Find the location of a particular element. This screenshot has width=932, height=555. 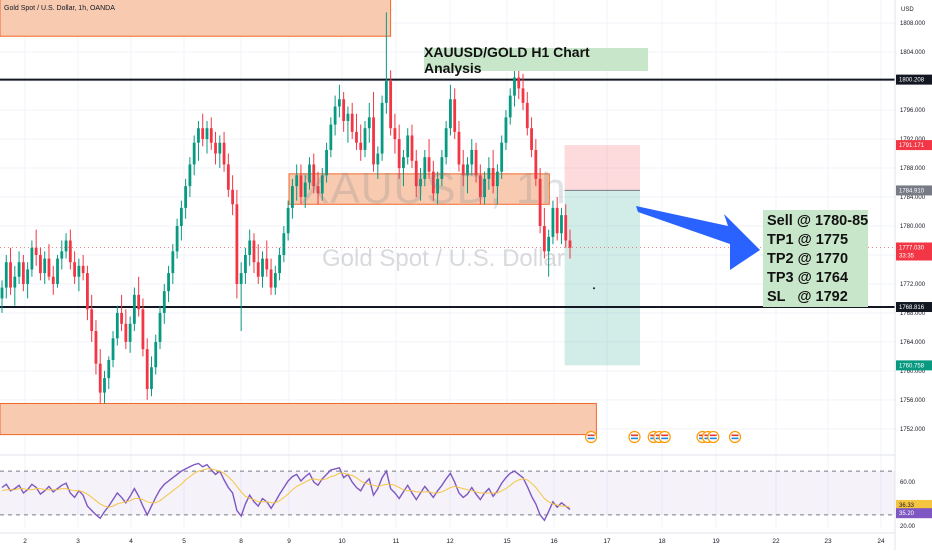

price-tick-label: 1796.000 is located at coordinates (913, 111).